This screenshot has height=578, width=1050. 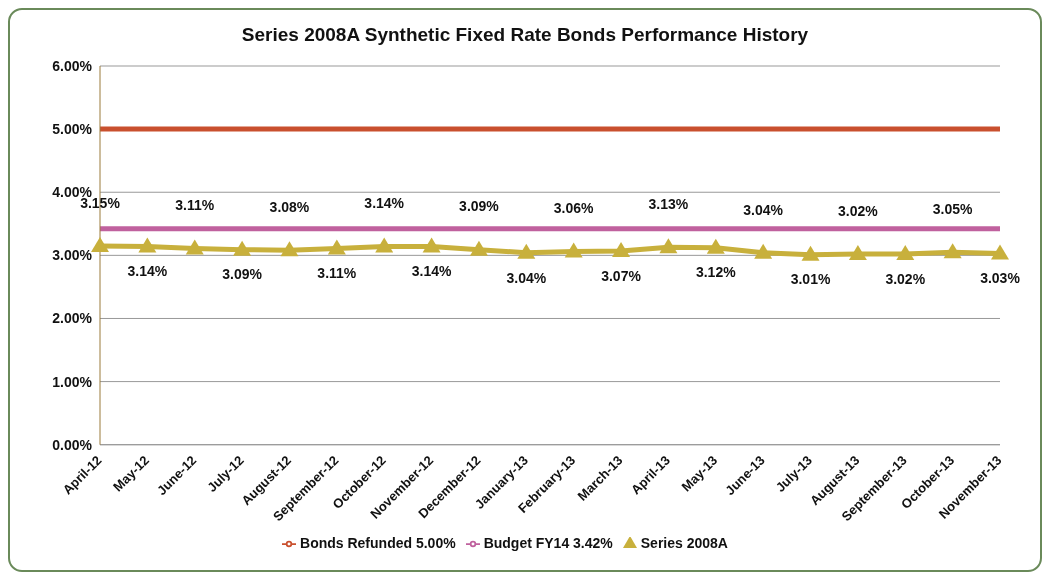 I want to click on data-label: 3.12%, so click(x=716, y=272).